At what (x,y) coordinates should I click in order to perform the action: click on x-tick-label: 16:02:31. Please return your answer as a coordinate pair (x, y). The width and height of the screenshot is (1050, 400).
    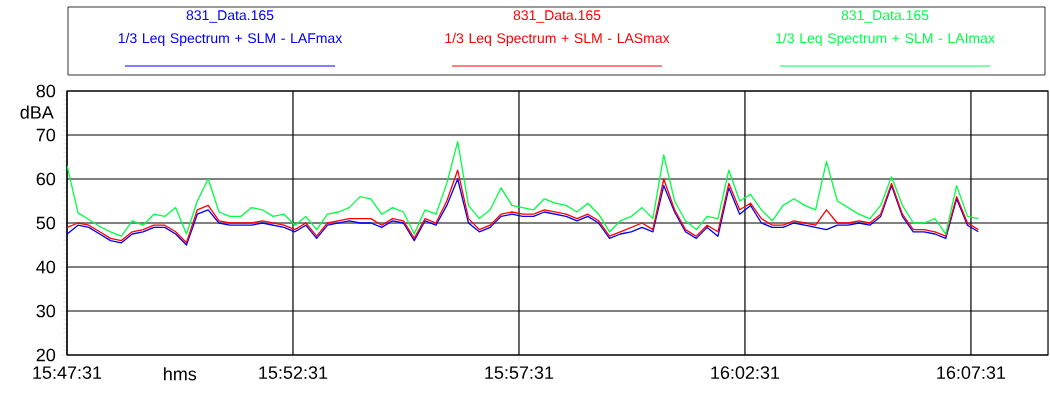
    Looking at the image, I should click on (745, 372).